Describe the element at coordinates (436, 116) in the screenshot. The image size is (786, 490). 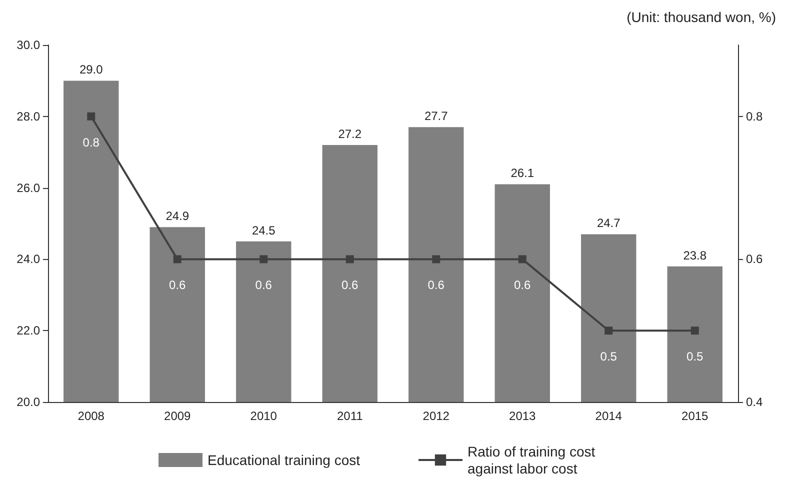
I see `data-label: 27.7` at that location.